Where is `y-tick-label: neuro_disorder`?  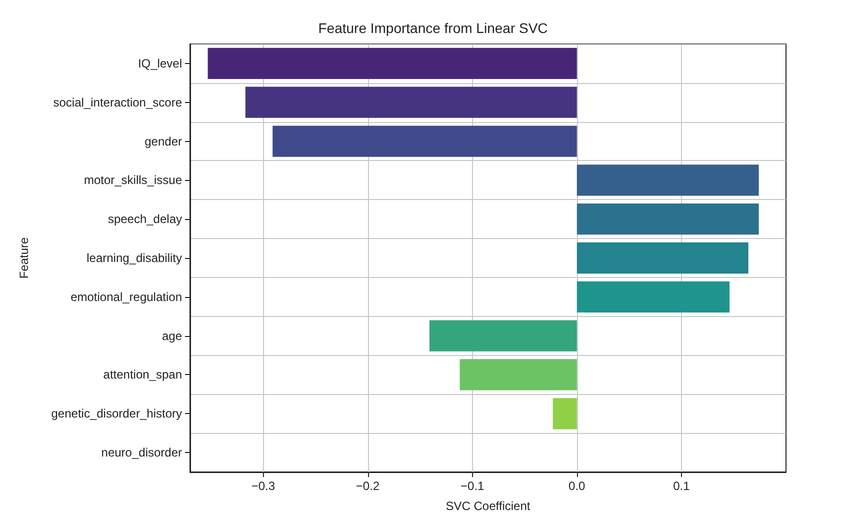
y-tick-label: neuro_disorder is located at coordinates (141, 453).